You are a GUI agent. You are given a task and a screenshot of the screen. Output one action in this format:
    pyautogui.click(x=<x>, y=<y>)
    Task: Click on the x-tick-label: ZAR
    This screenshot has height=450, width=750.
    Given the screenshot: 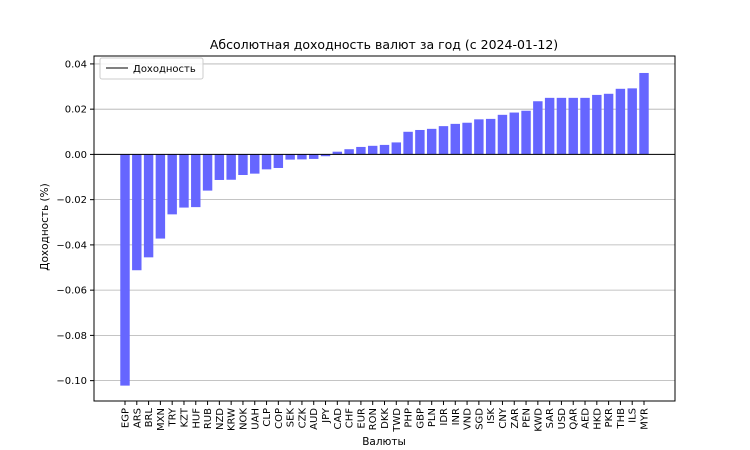 What is the action you would take?
    pyautogui.click(x=515, y=418)
    